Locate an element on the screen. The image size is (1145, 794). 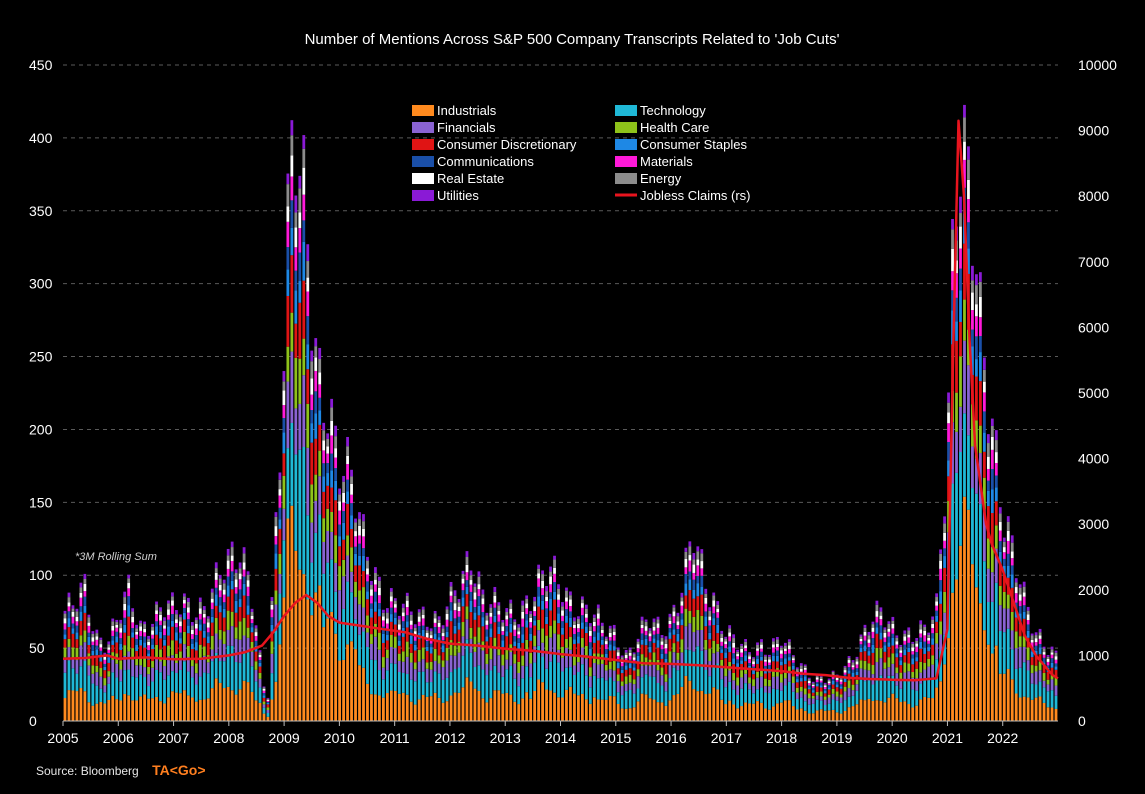
x-tick-label: 2009 is located at coordinates (284, 738).